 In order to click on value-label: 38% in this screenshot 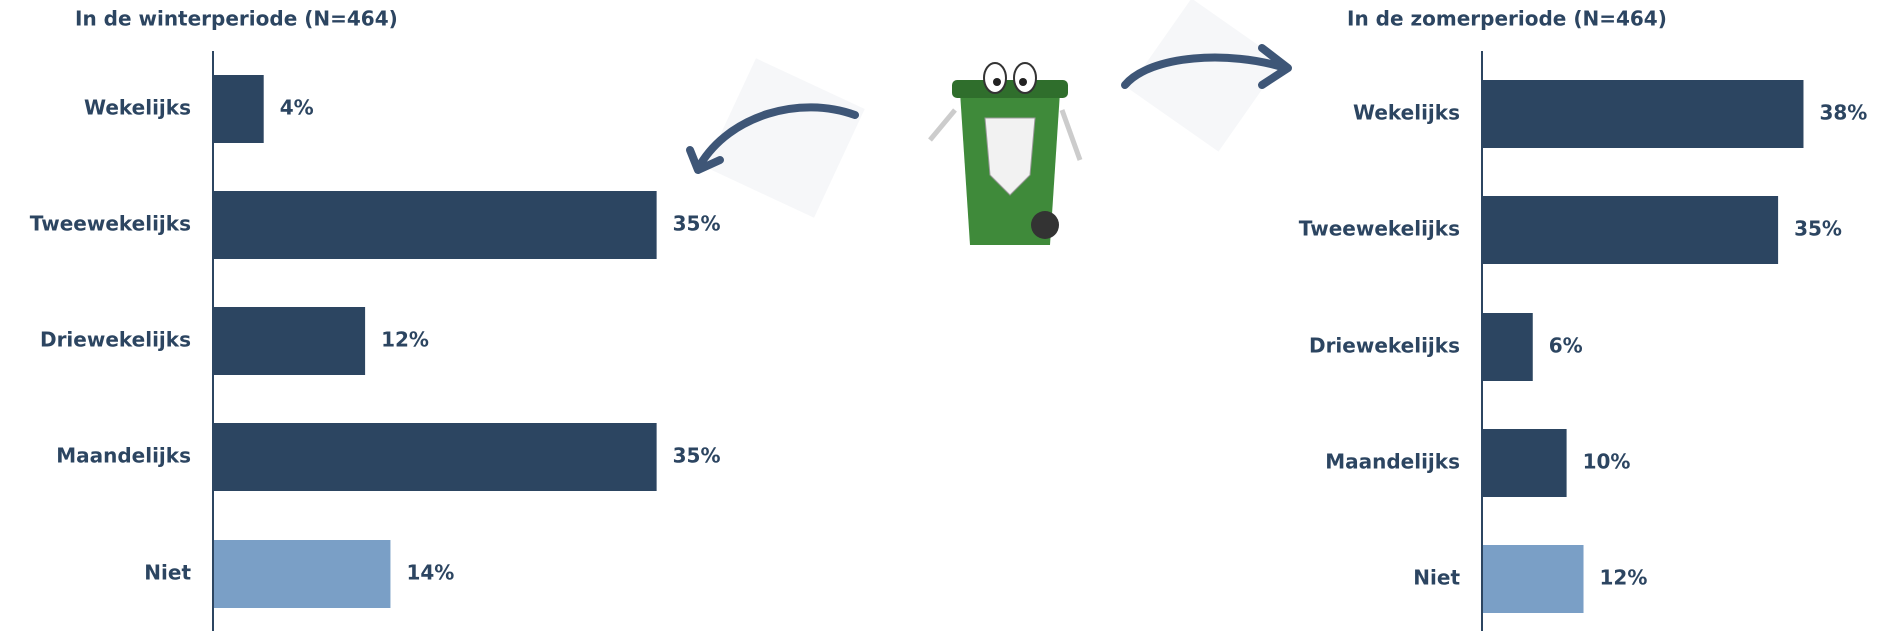, I will do `click(1843, 113)`.